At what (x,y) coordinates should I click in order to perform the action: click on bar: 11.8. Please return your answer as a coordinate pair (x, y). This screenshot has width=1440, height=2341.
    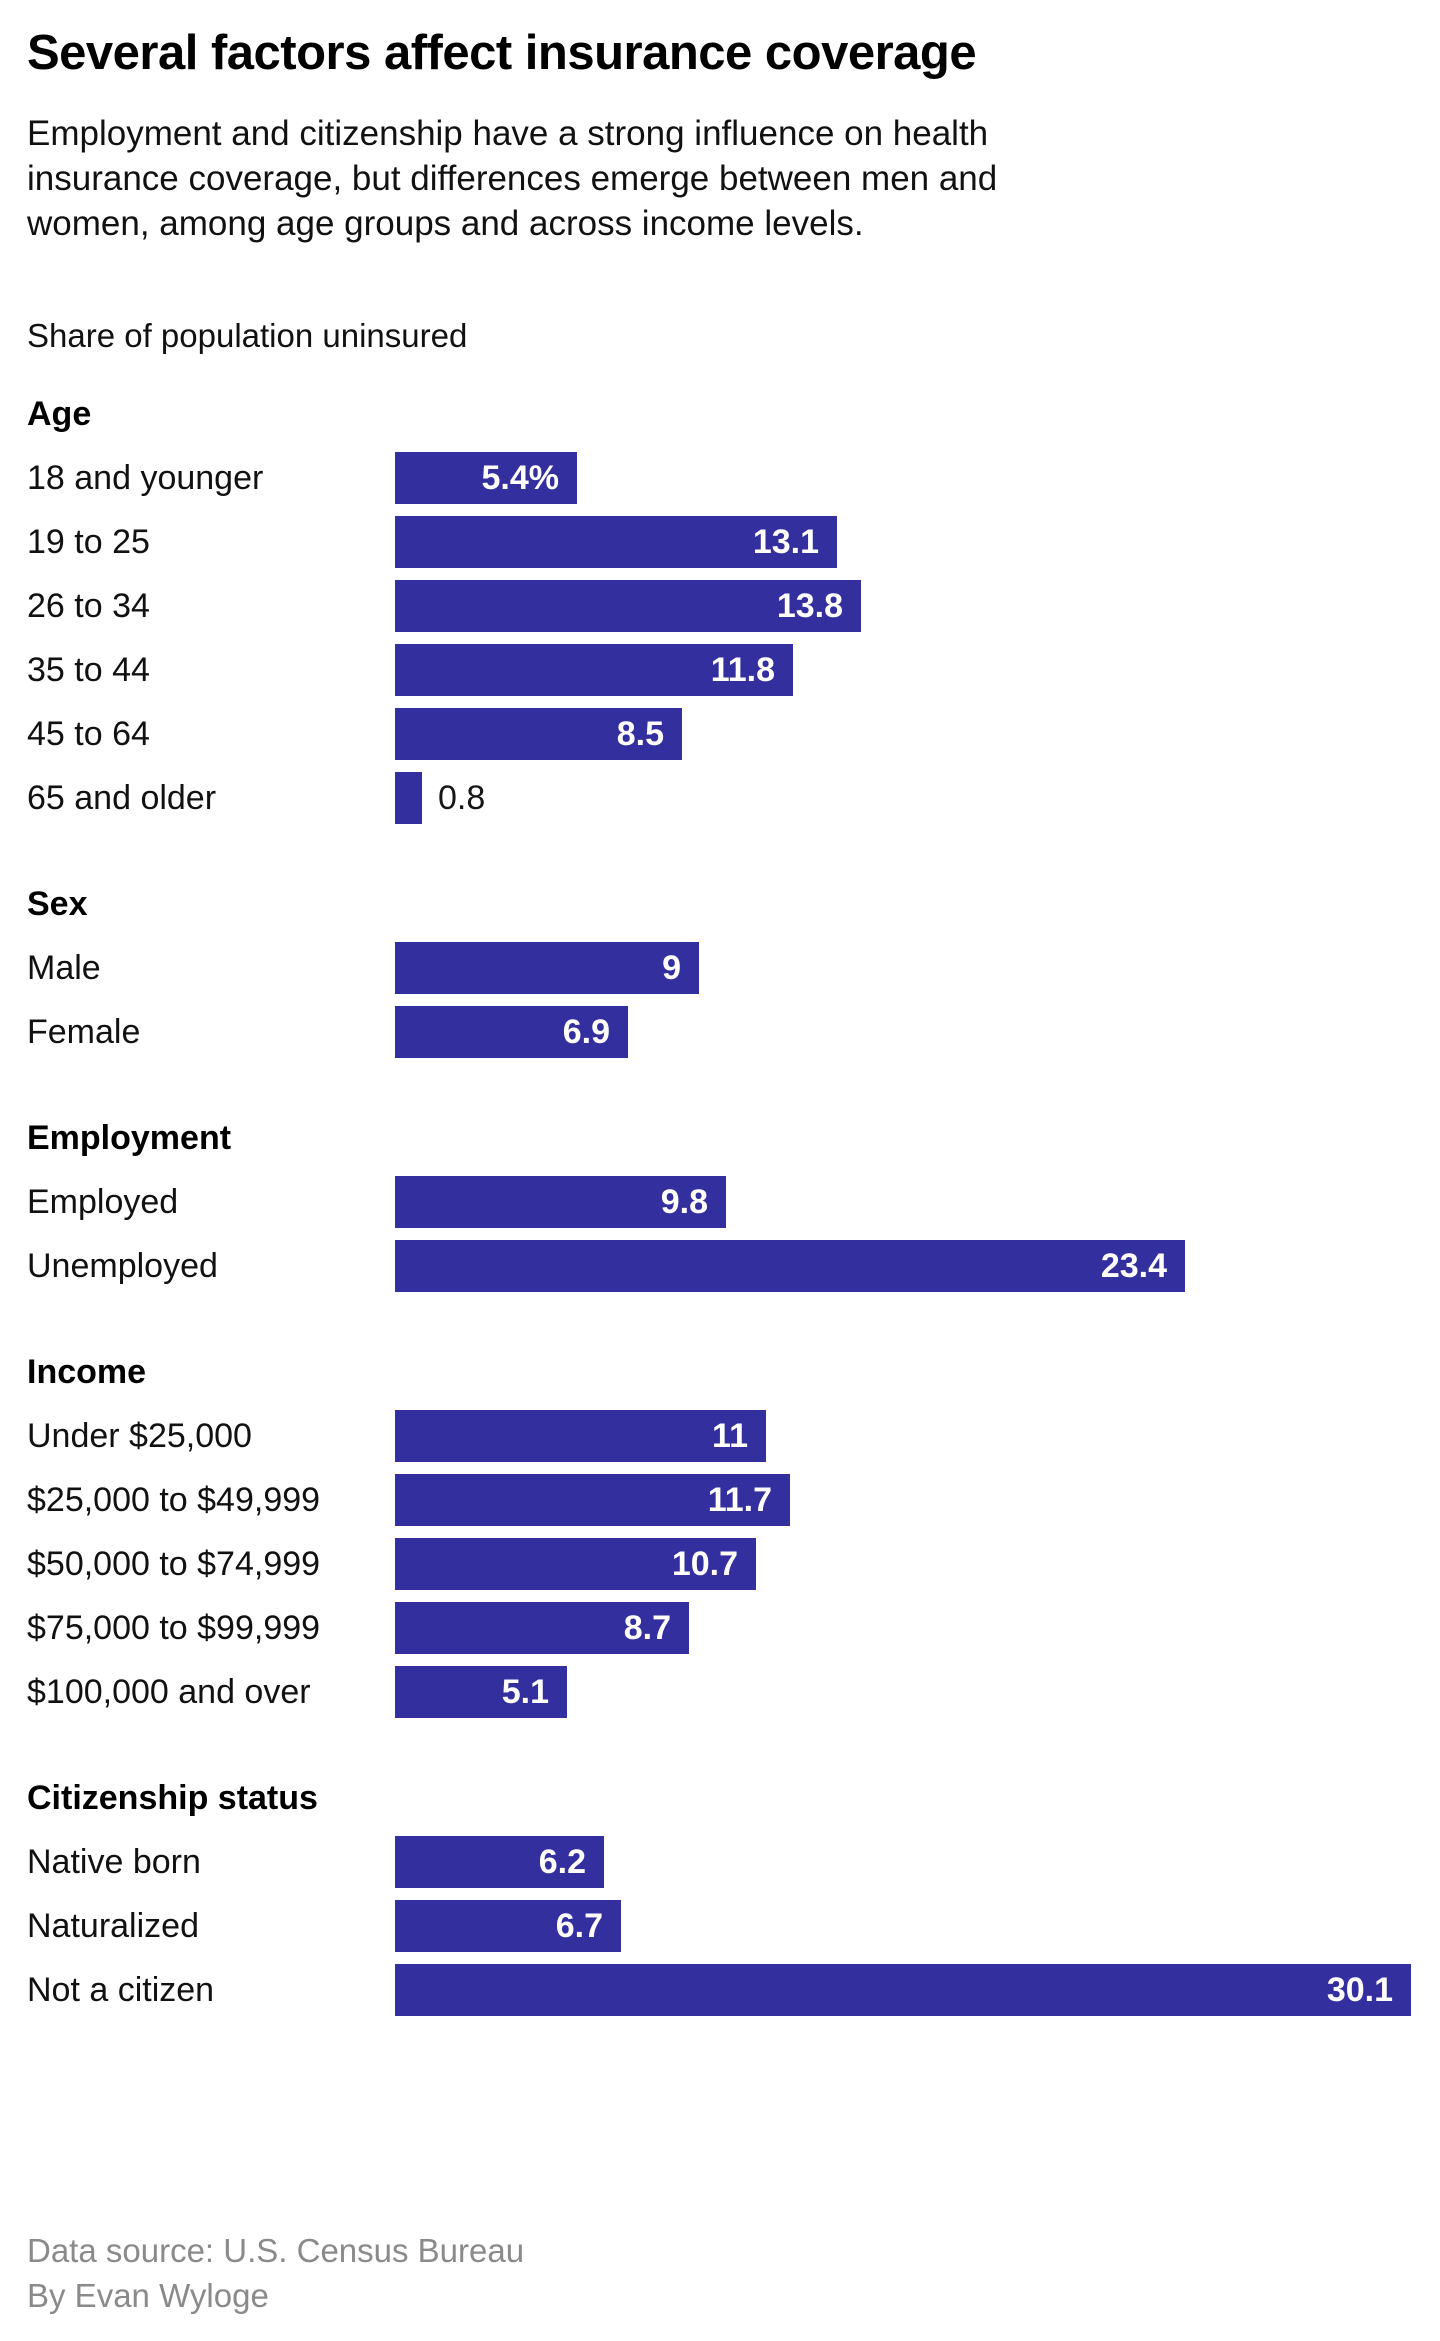
    Looking at the image, I should click on (594, 670).